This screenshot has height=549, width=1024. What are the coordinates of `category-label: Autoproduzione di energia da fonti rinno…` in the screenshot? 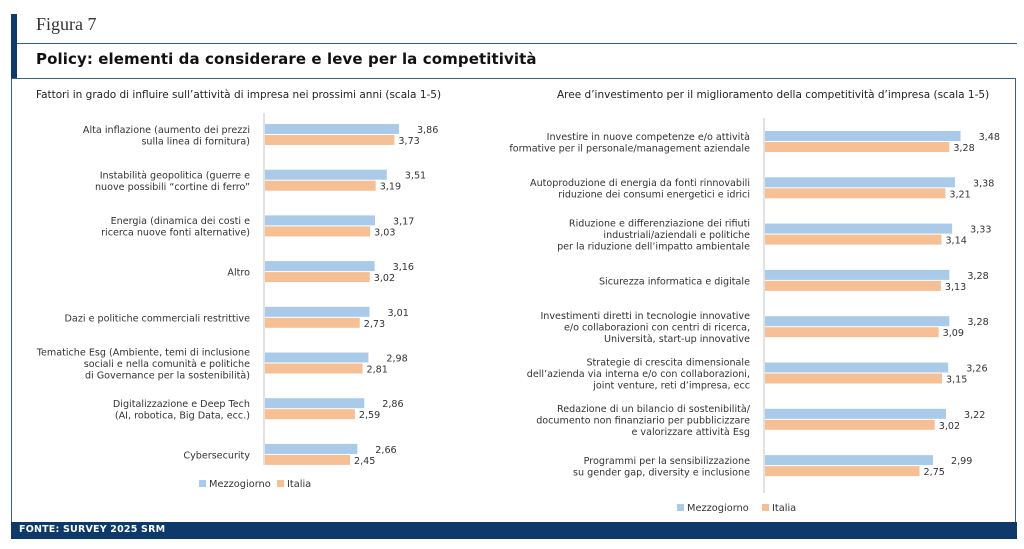 It's located at (640, 189).